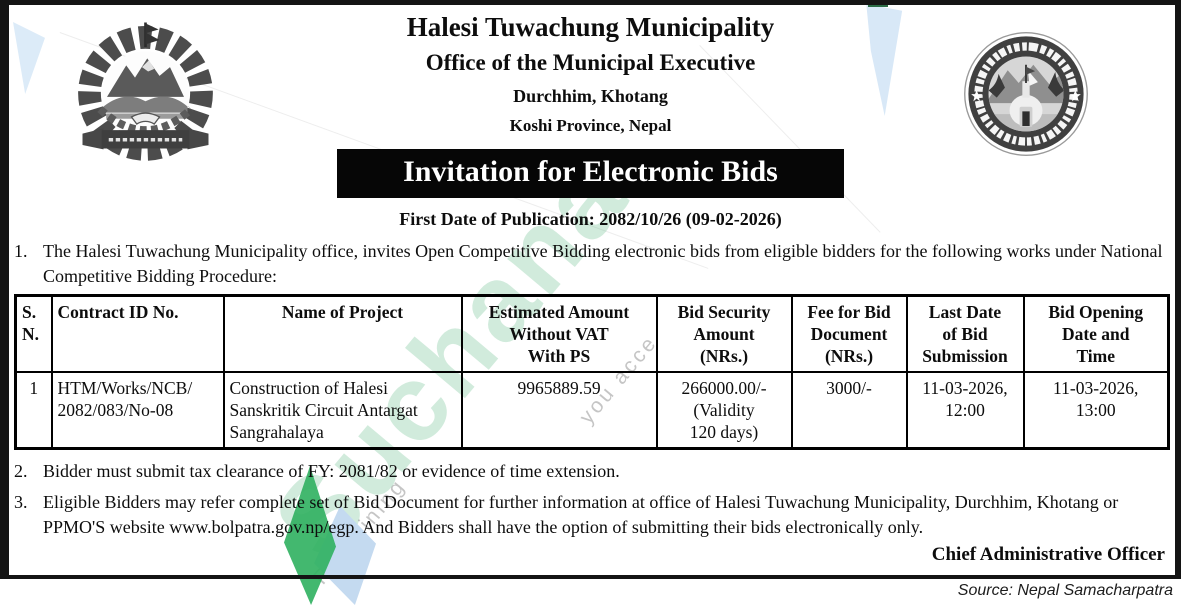 This screenshot has height=605, width=1181. What do you see at coordinates (145, 98) in the screenshot?
I see `nepal-coat-of-arms-logo` at bounding box center [145, 98].